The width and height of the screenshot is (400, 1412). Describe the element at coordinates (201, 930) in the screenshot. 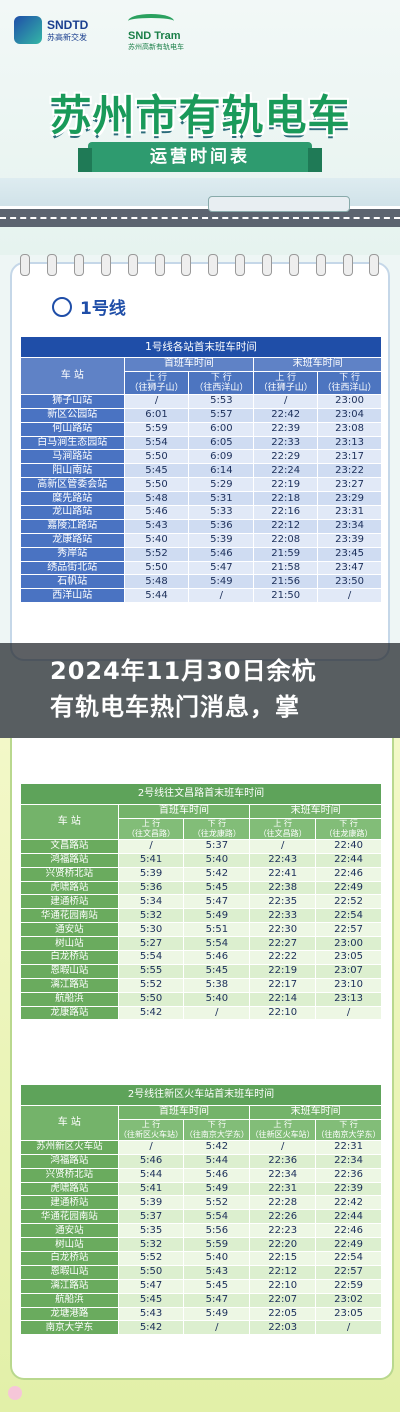

I see `table-row: 通安站 5:30 5:51 22:30 22:57` at that location.